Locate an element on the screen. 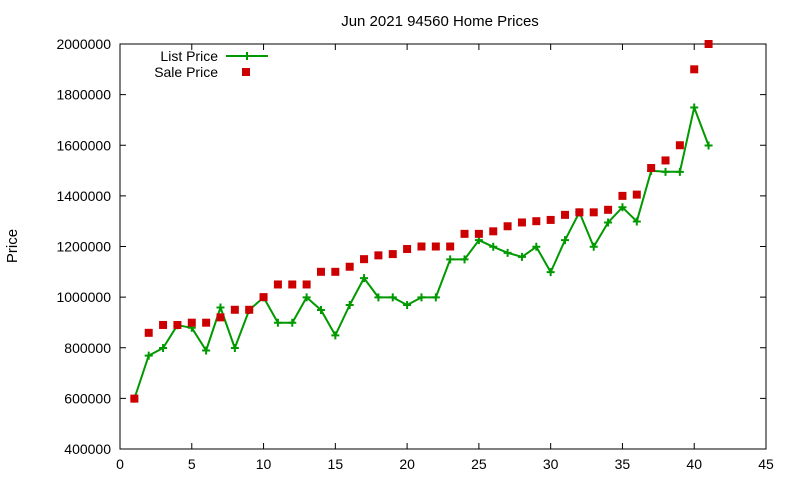 The width and height of the screenshot is (800, 480). legend-swatch-sale-price is located at coordinates (246, 72).